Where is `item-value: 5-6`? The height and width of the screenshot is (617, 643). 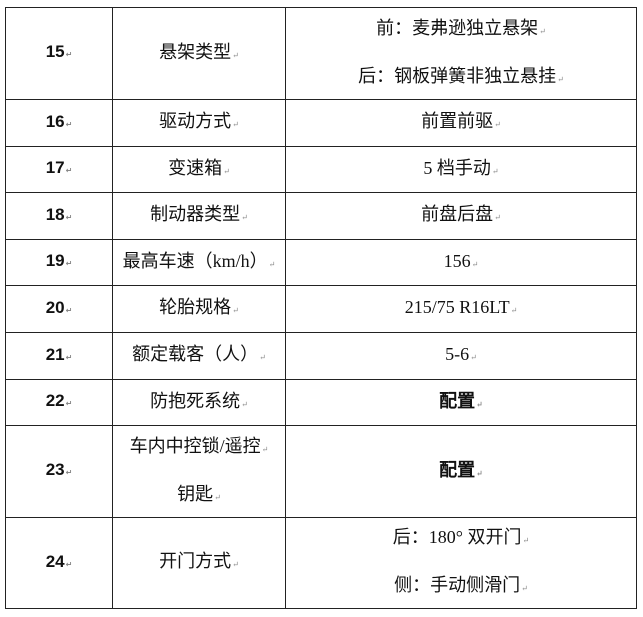
item-value: 5-6 is located at coordinates (461, 356).